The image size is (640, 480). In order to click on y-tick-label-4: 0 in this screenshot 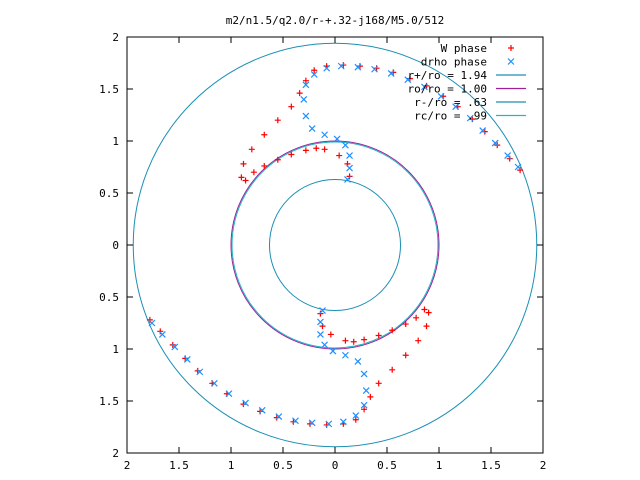, I will do `click(115, 245)`.